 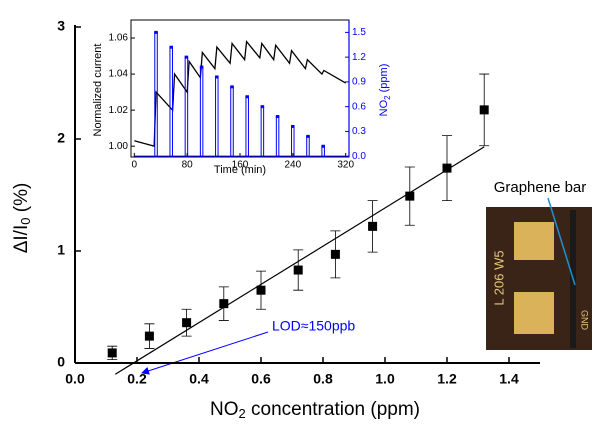 I want to click on y-tick-label: 1.00, so click(x=119, y=146).